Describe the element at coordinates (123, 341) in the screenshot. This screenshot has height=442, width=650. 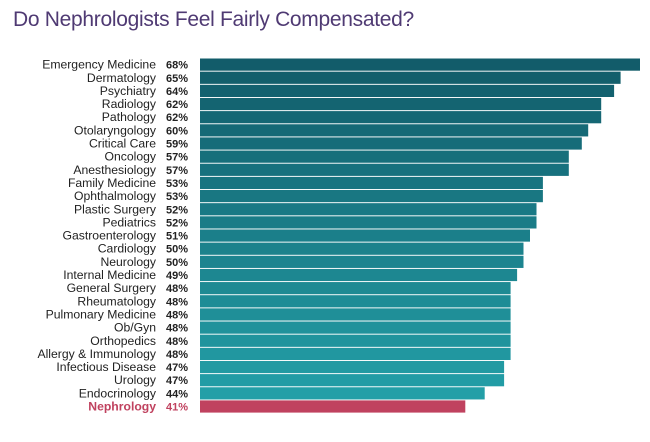
I see `category-label: Orthopedics` at that location.